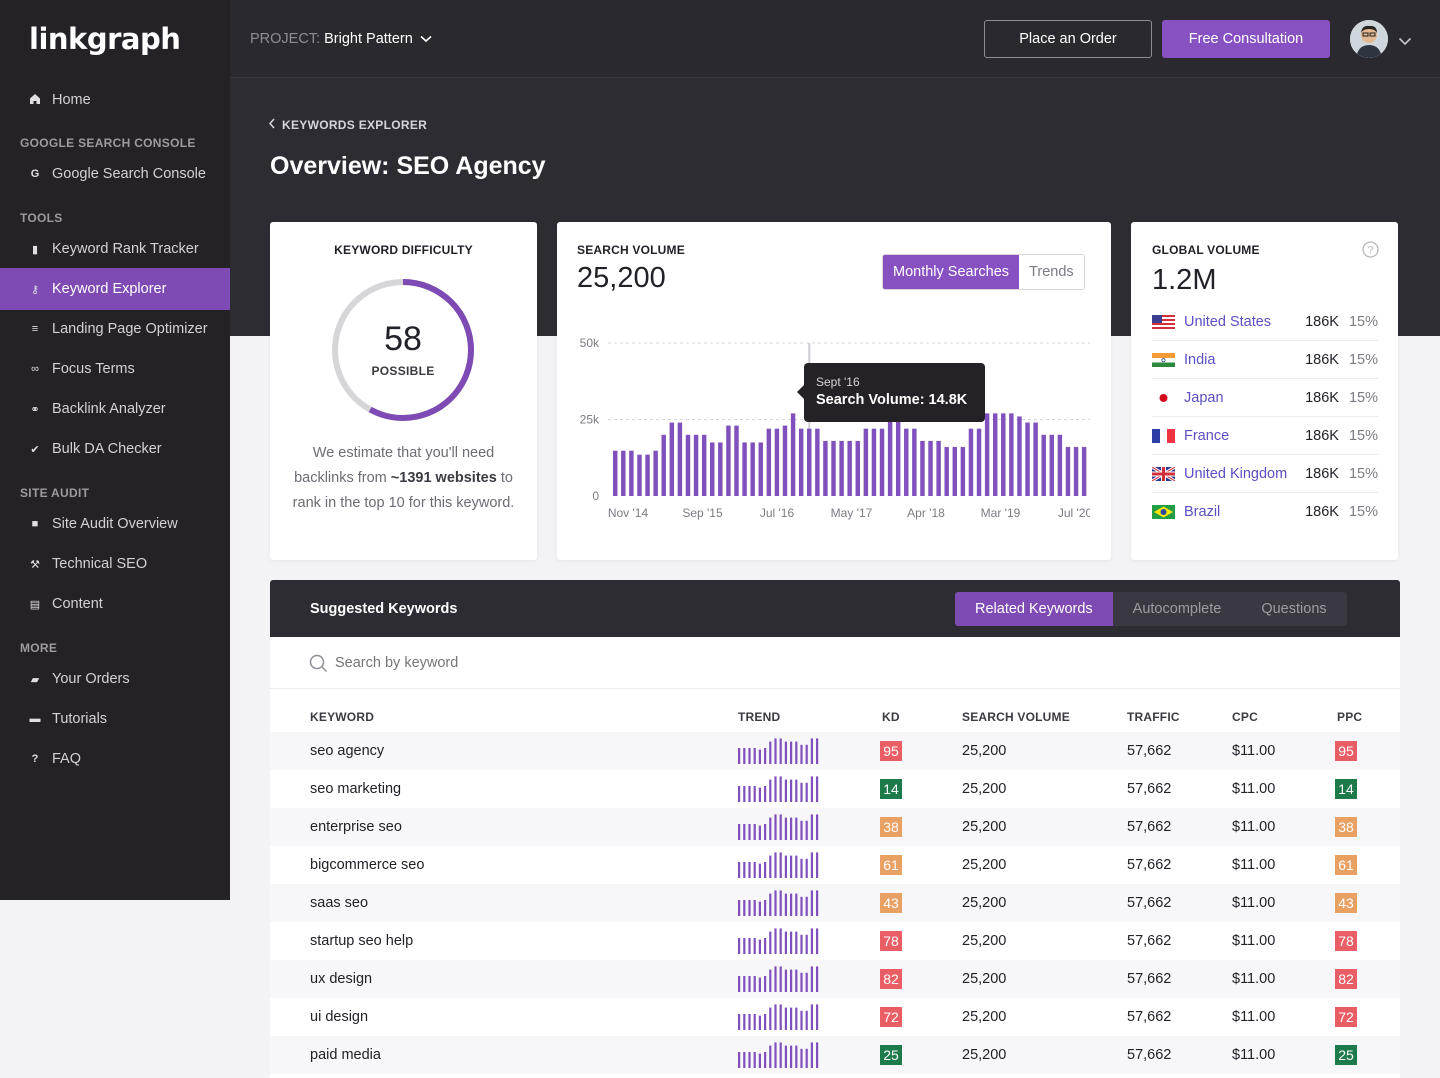 The width and height of the screenshot is (1440, 1078). I want to click on country-row: India 186K 15%, so click(1265, 360).